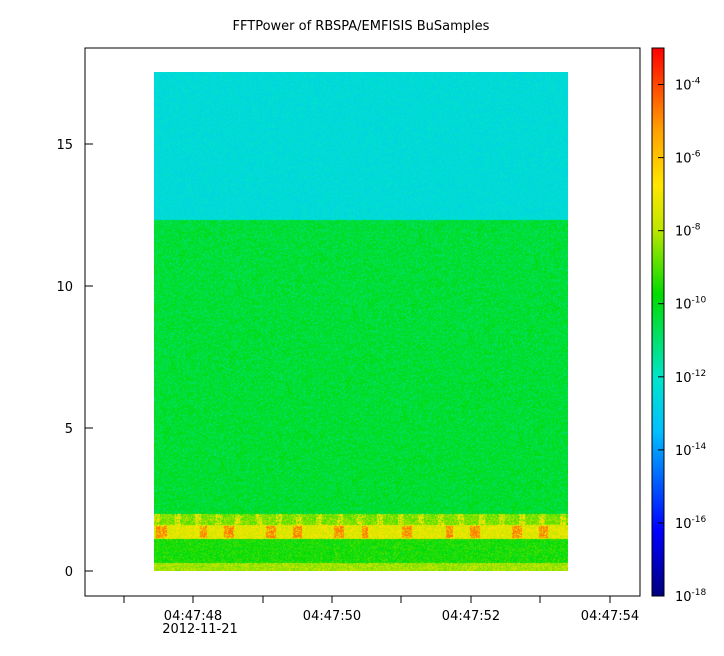  What do you see at coordinates (688, 85) in the screenshot?
I see `colorbar-tick-label: 10⁻⁴` at bounding box center [688, 85].